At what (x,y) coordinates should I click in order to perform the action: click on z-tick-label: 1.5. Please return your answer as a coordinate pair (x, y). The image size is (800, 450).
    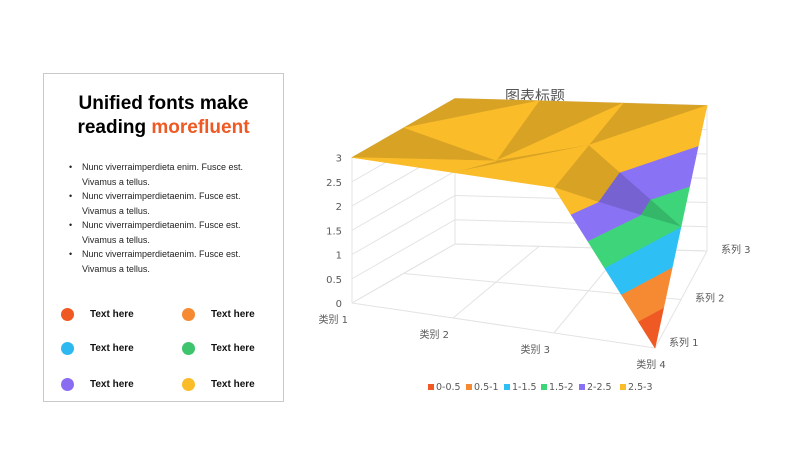
    Looking at the image, I should click on (334, 231).